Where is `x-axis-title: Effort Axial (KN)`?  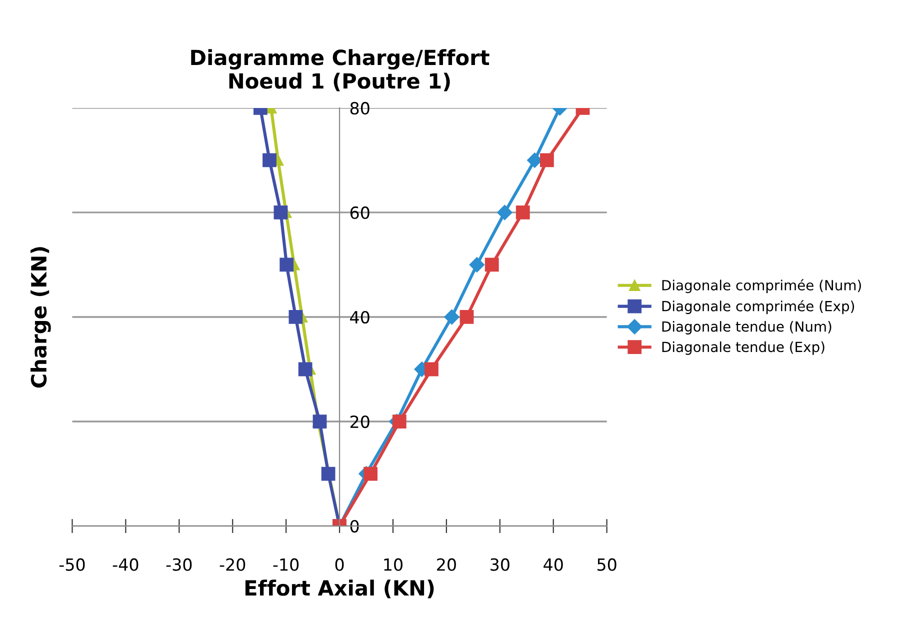
x-axis-title: Effort Axial (KN) is located at coordinates (339, 589).